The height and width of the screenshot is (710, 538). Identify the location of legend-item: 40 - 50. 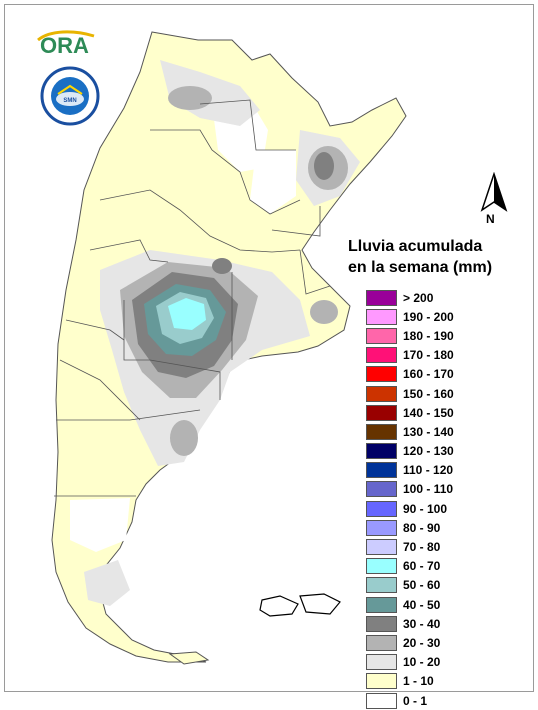
(410, 604).